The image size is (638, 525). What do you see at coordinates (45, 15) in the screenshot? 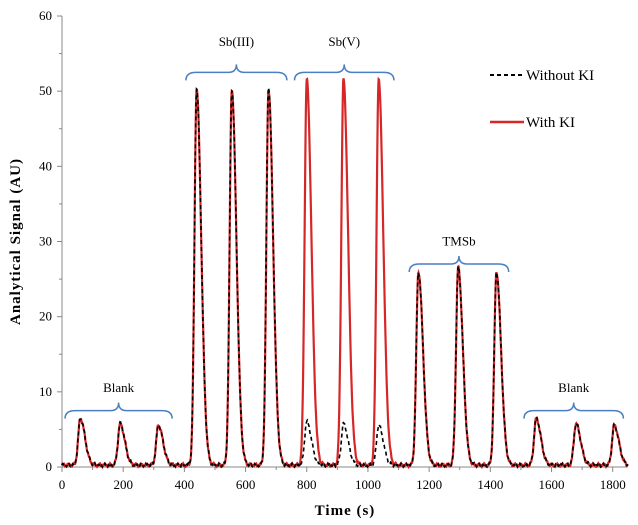
I see `y-tick-label: 60` at bounding box center [45, 15].